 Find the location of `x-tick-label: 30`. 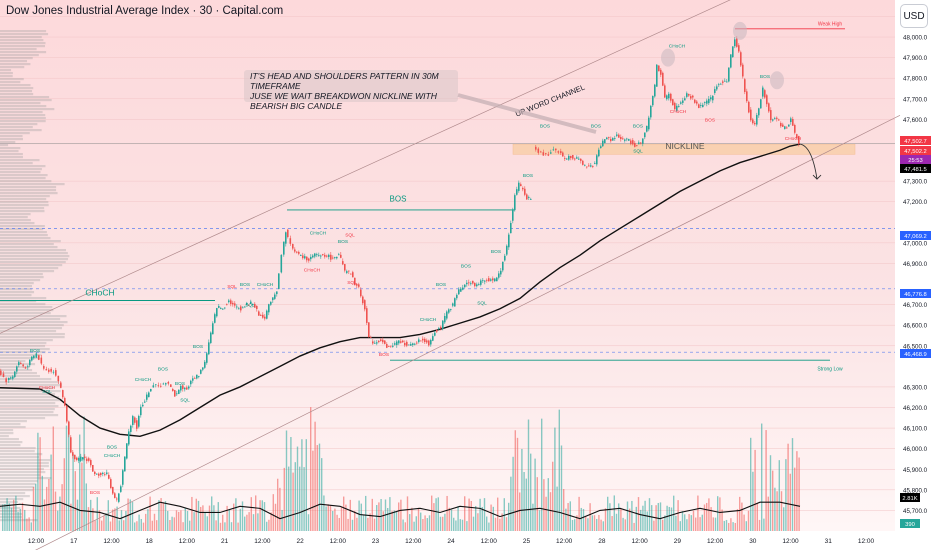

x-tick-label: 30 is located at coordinates (753, 541).